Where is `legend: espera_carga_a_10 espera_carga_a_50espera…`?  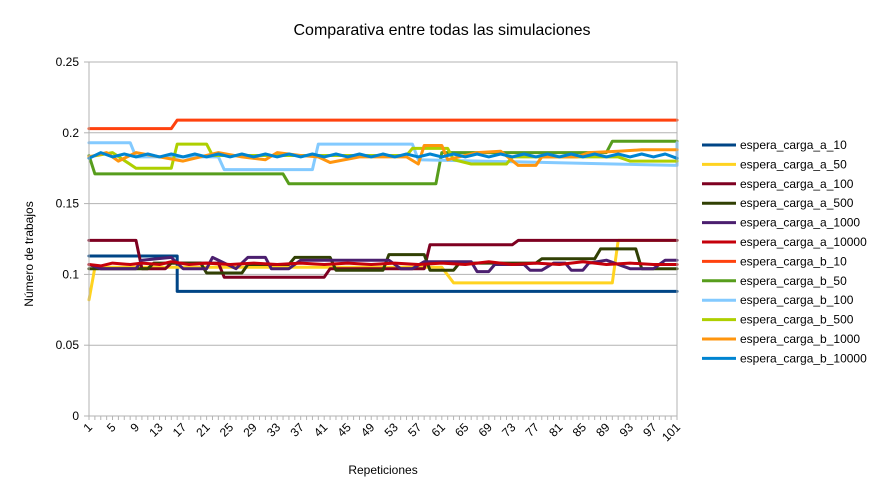
legend: espera_carga_a_10 espera_carga_a_50espera… is located at coordinates (784, 251).